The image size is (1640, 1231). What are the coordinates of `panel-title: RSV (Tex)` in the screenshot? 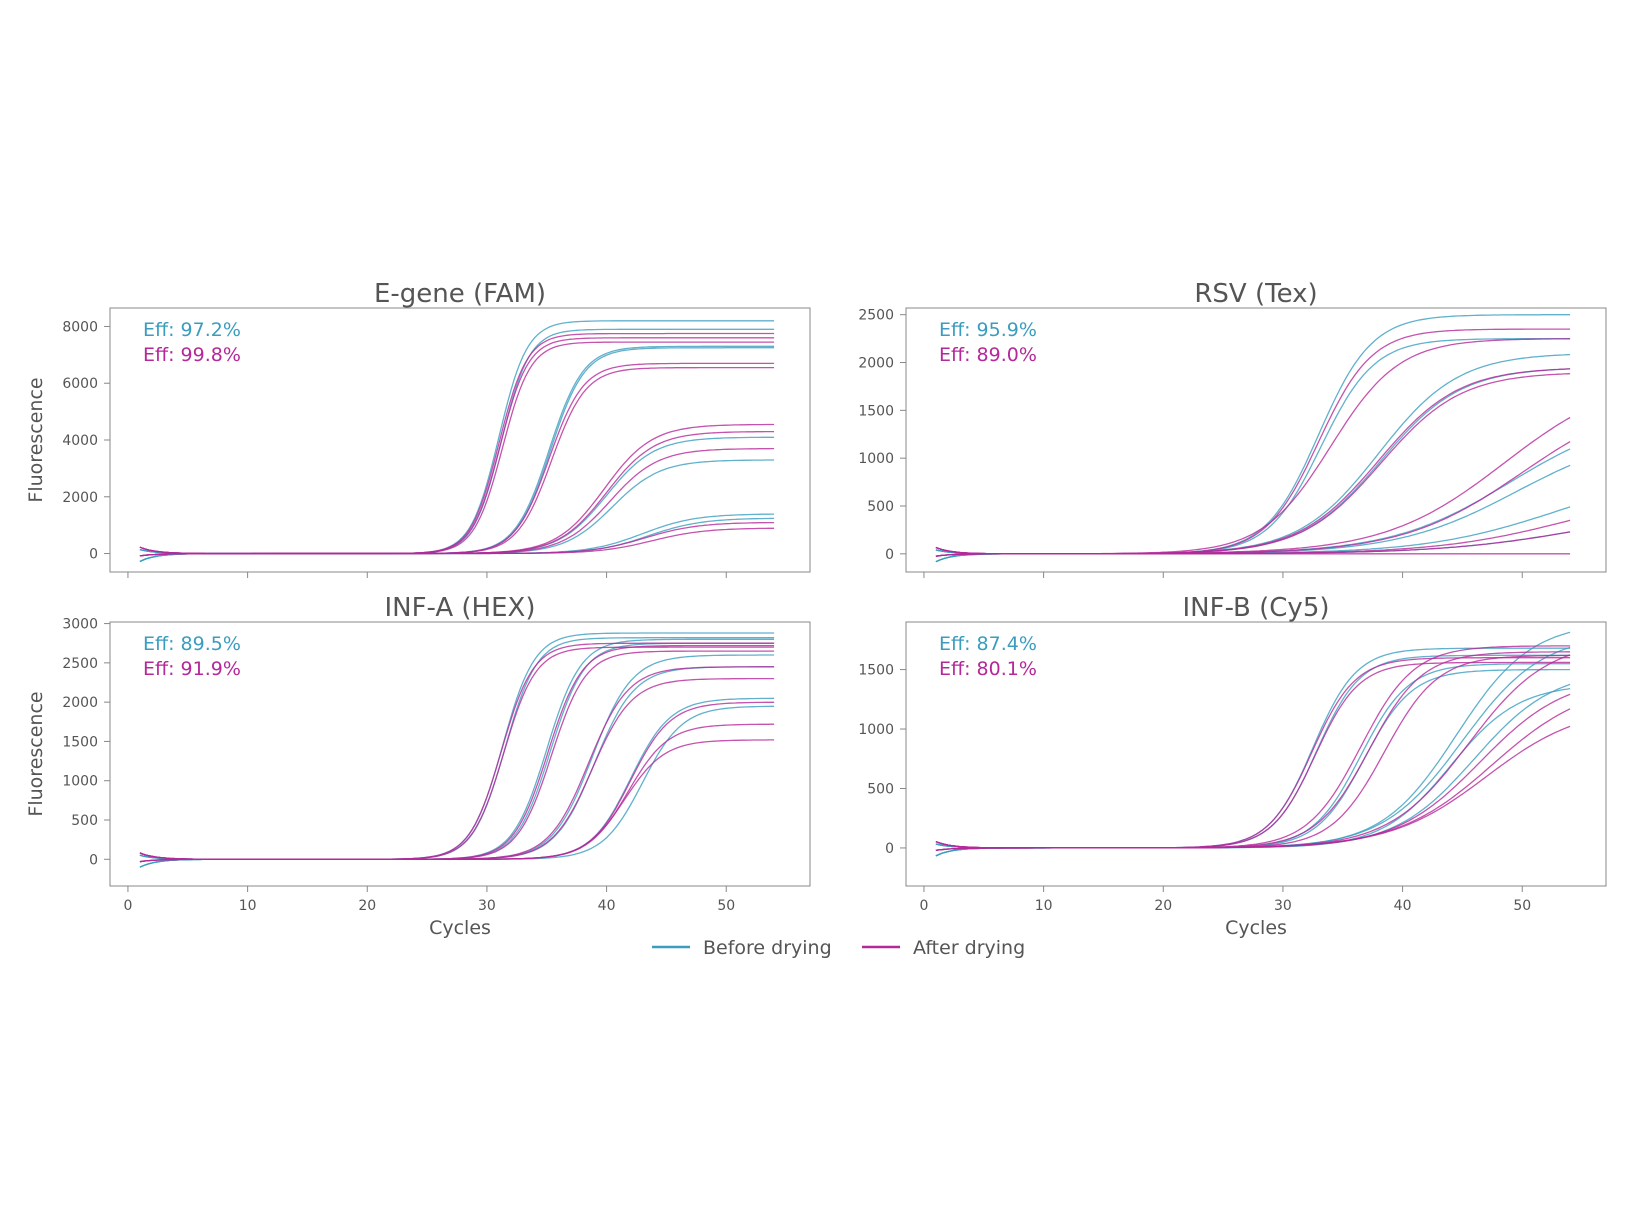 It's located at (1255, 294).